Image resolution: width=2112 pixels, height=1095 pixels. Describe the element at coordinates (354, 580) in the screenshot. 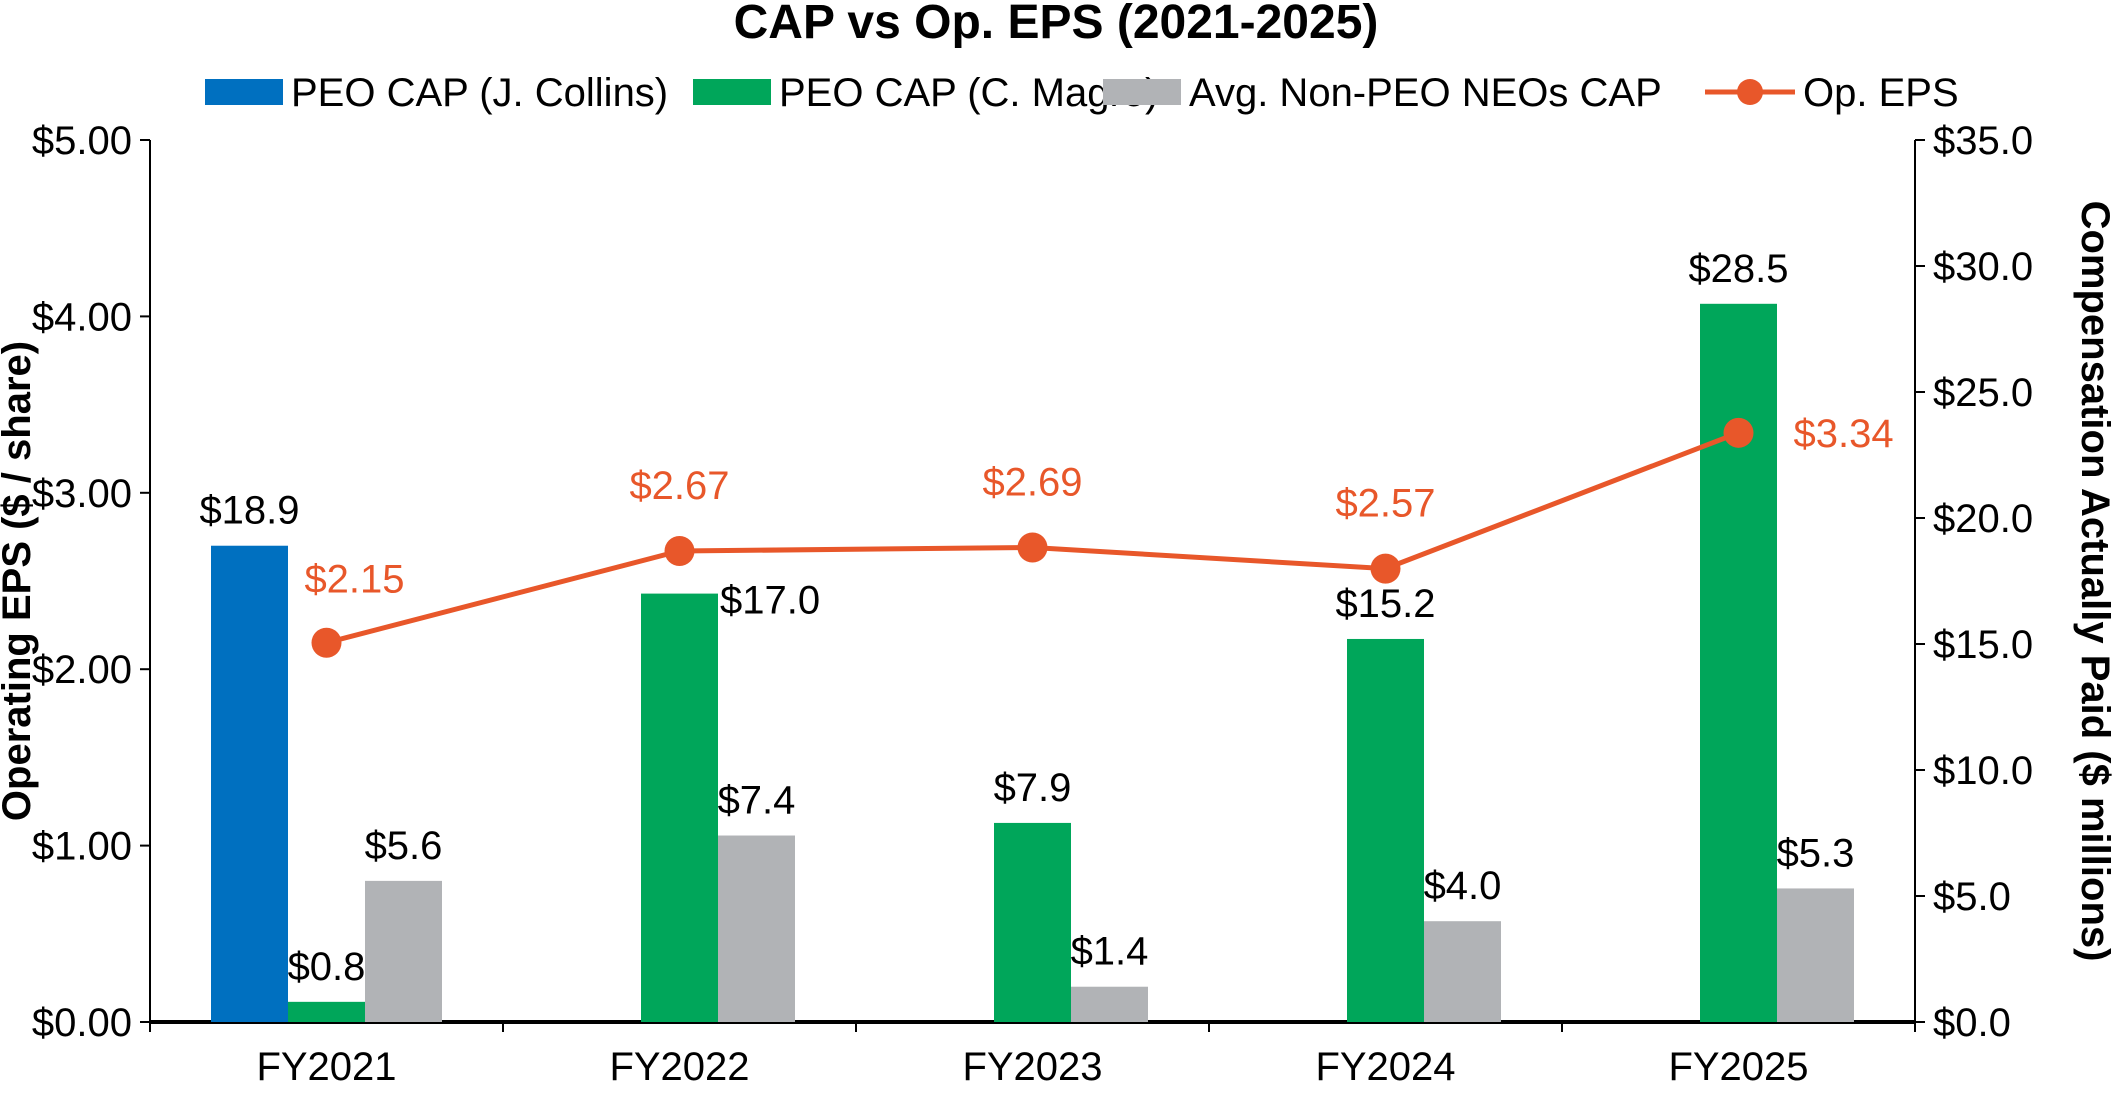

I see `eps-data-label: $2.15` at that location.